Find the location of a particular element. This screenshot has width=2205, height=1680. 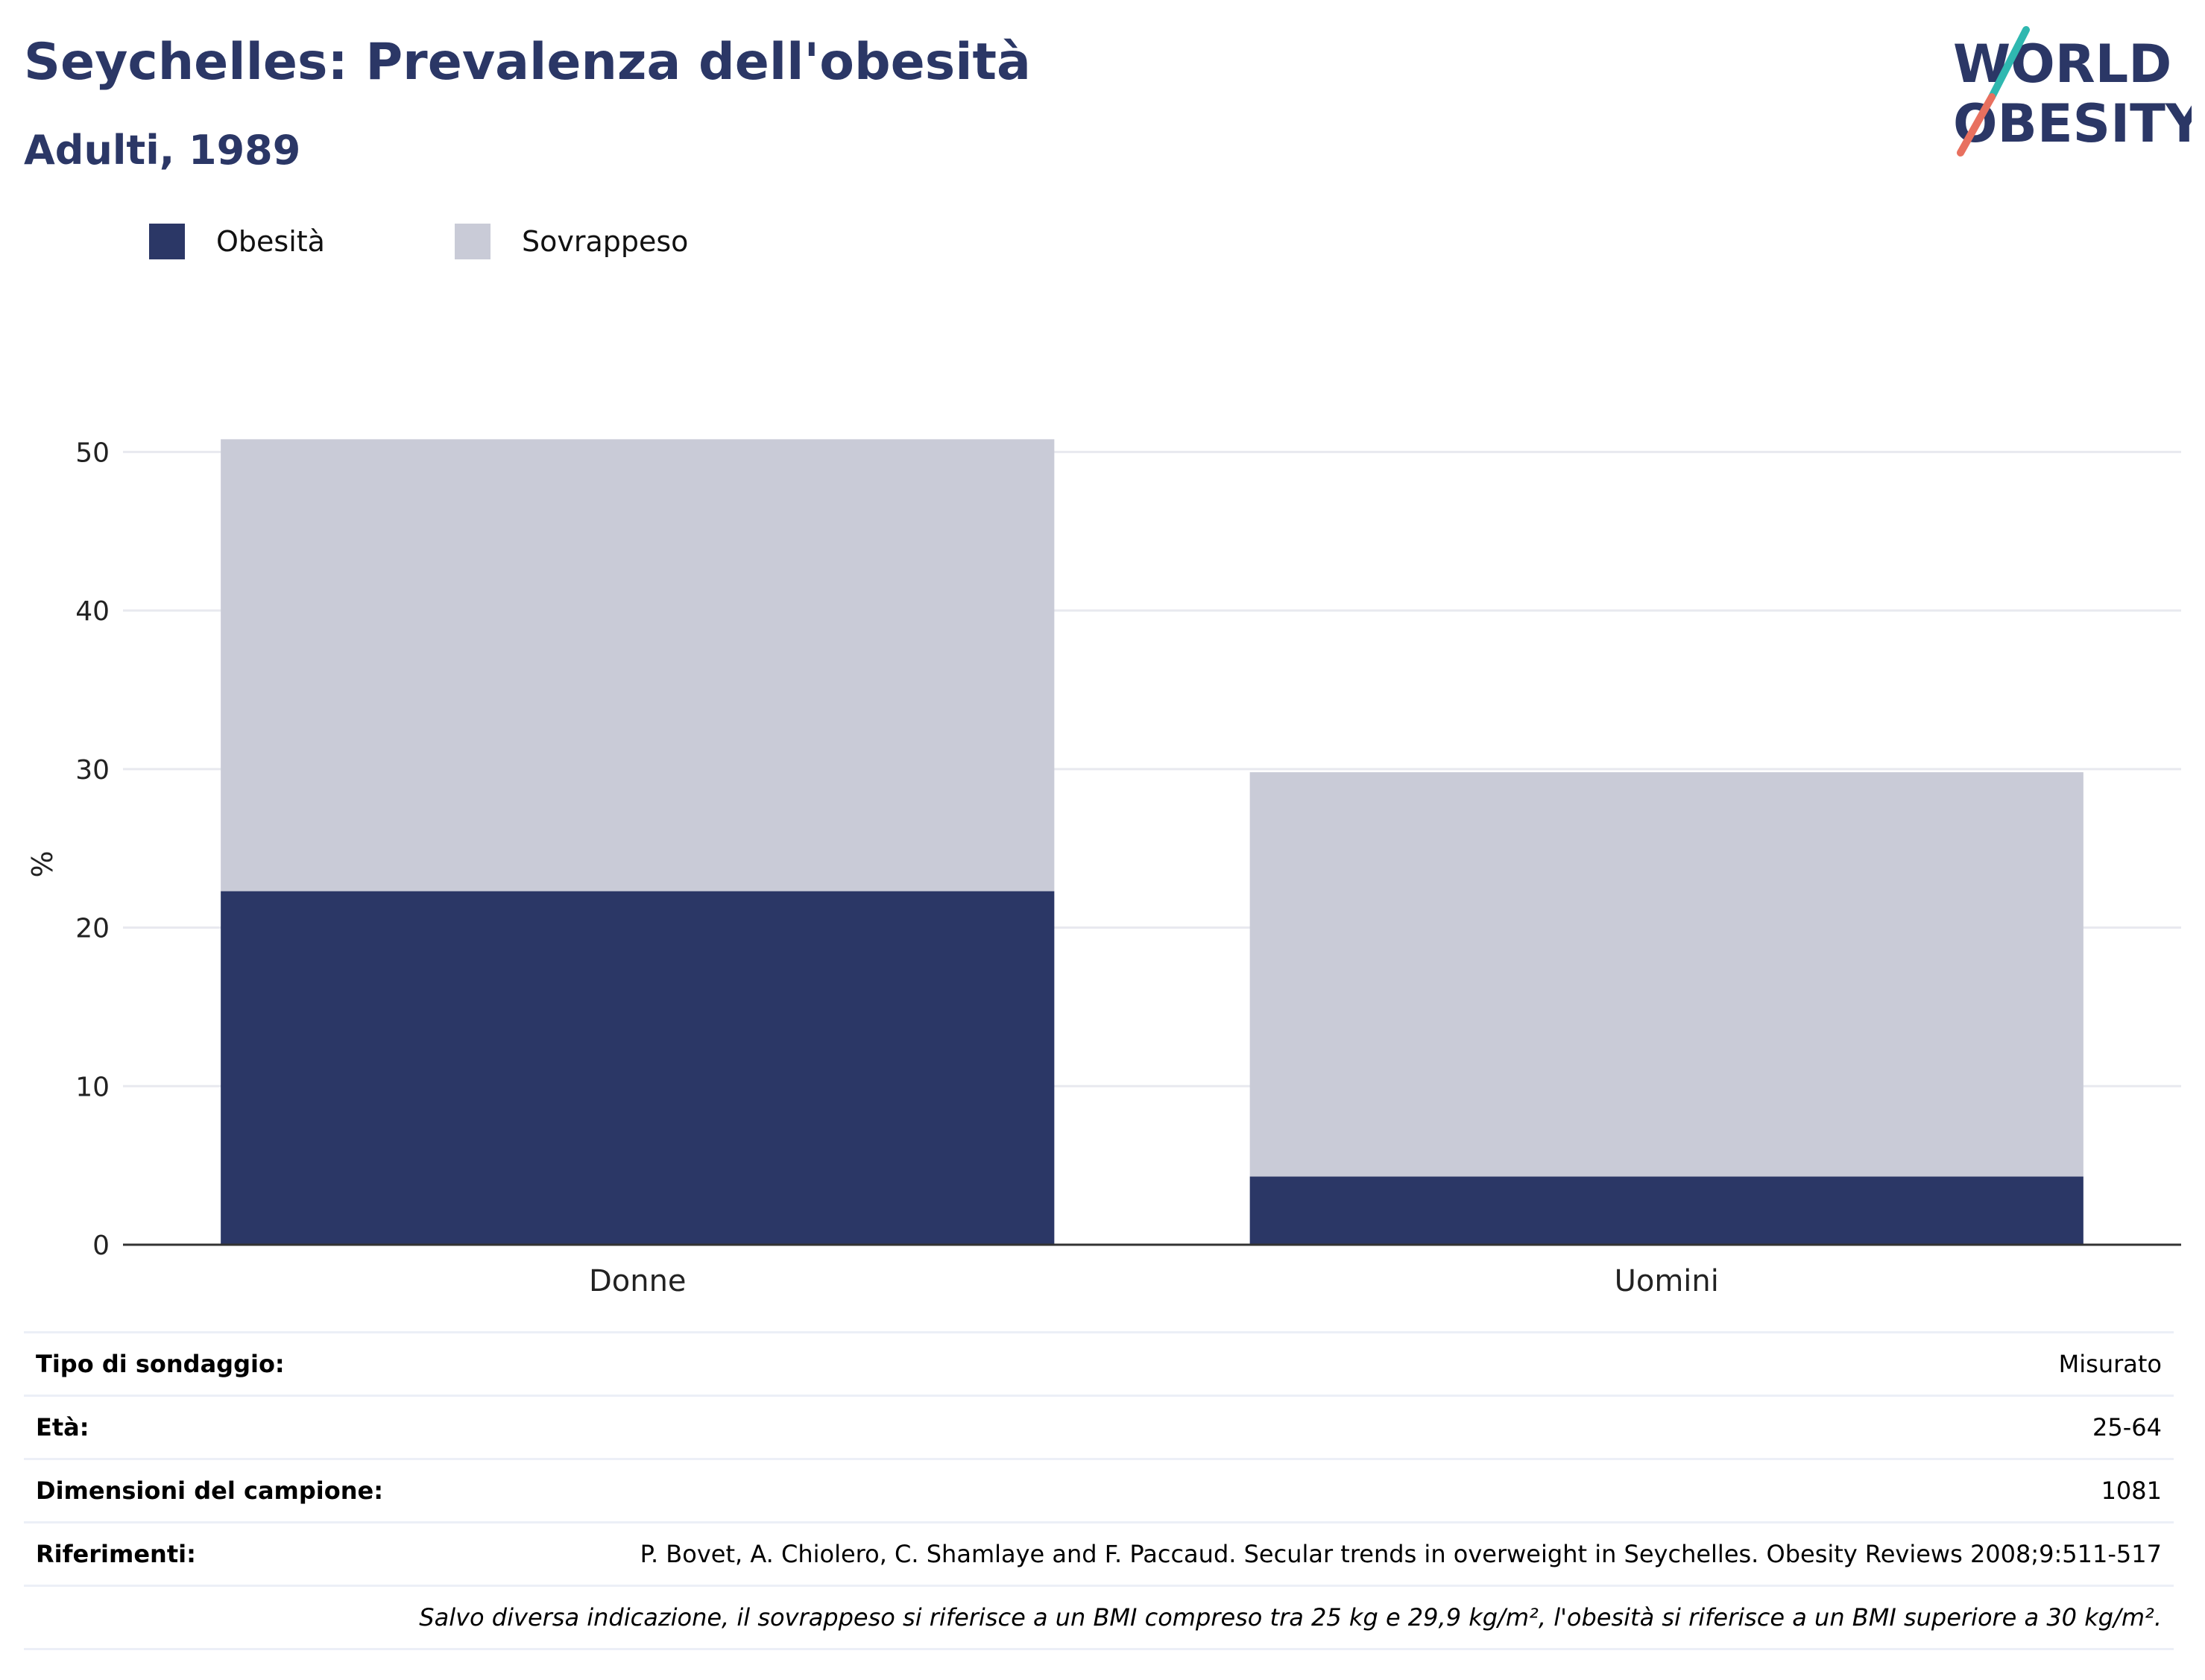

y-tick-label: 20 is located at coordinates (92, 929).